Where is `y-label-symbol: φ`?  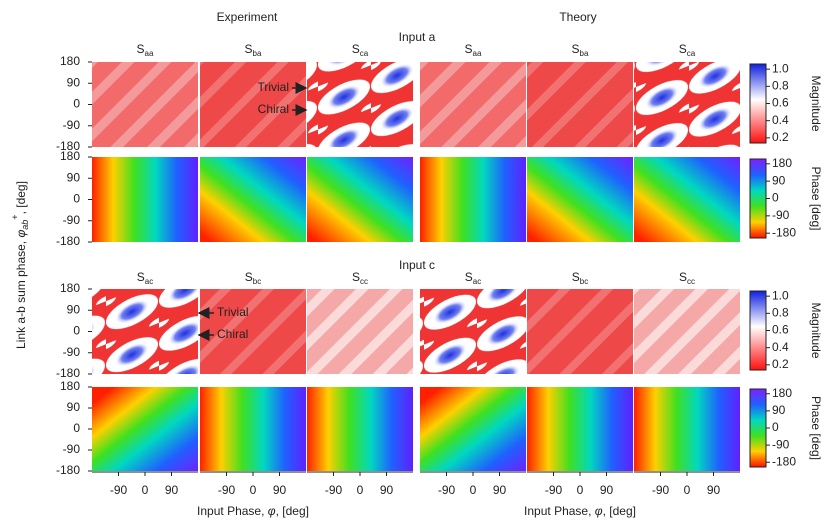 y-label-symbol: φ is located at coordinates (21, 234).